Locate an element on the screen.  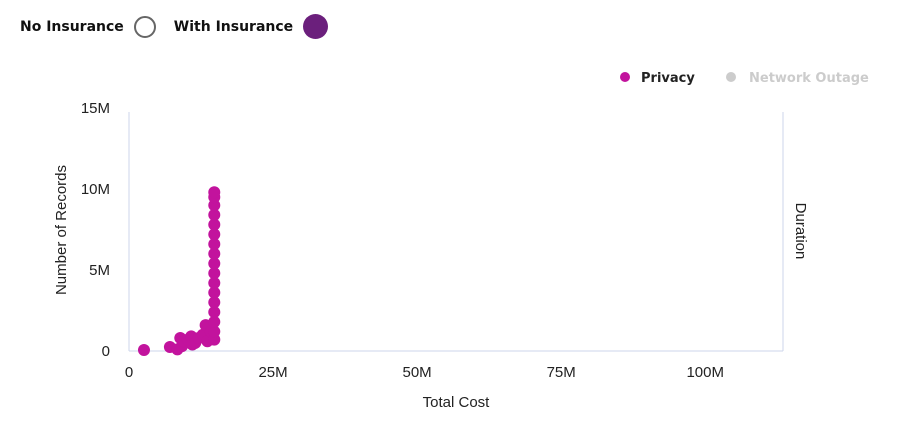
no-insurance-radio is located at coordinates (144, 26).